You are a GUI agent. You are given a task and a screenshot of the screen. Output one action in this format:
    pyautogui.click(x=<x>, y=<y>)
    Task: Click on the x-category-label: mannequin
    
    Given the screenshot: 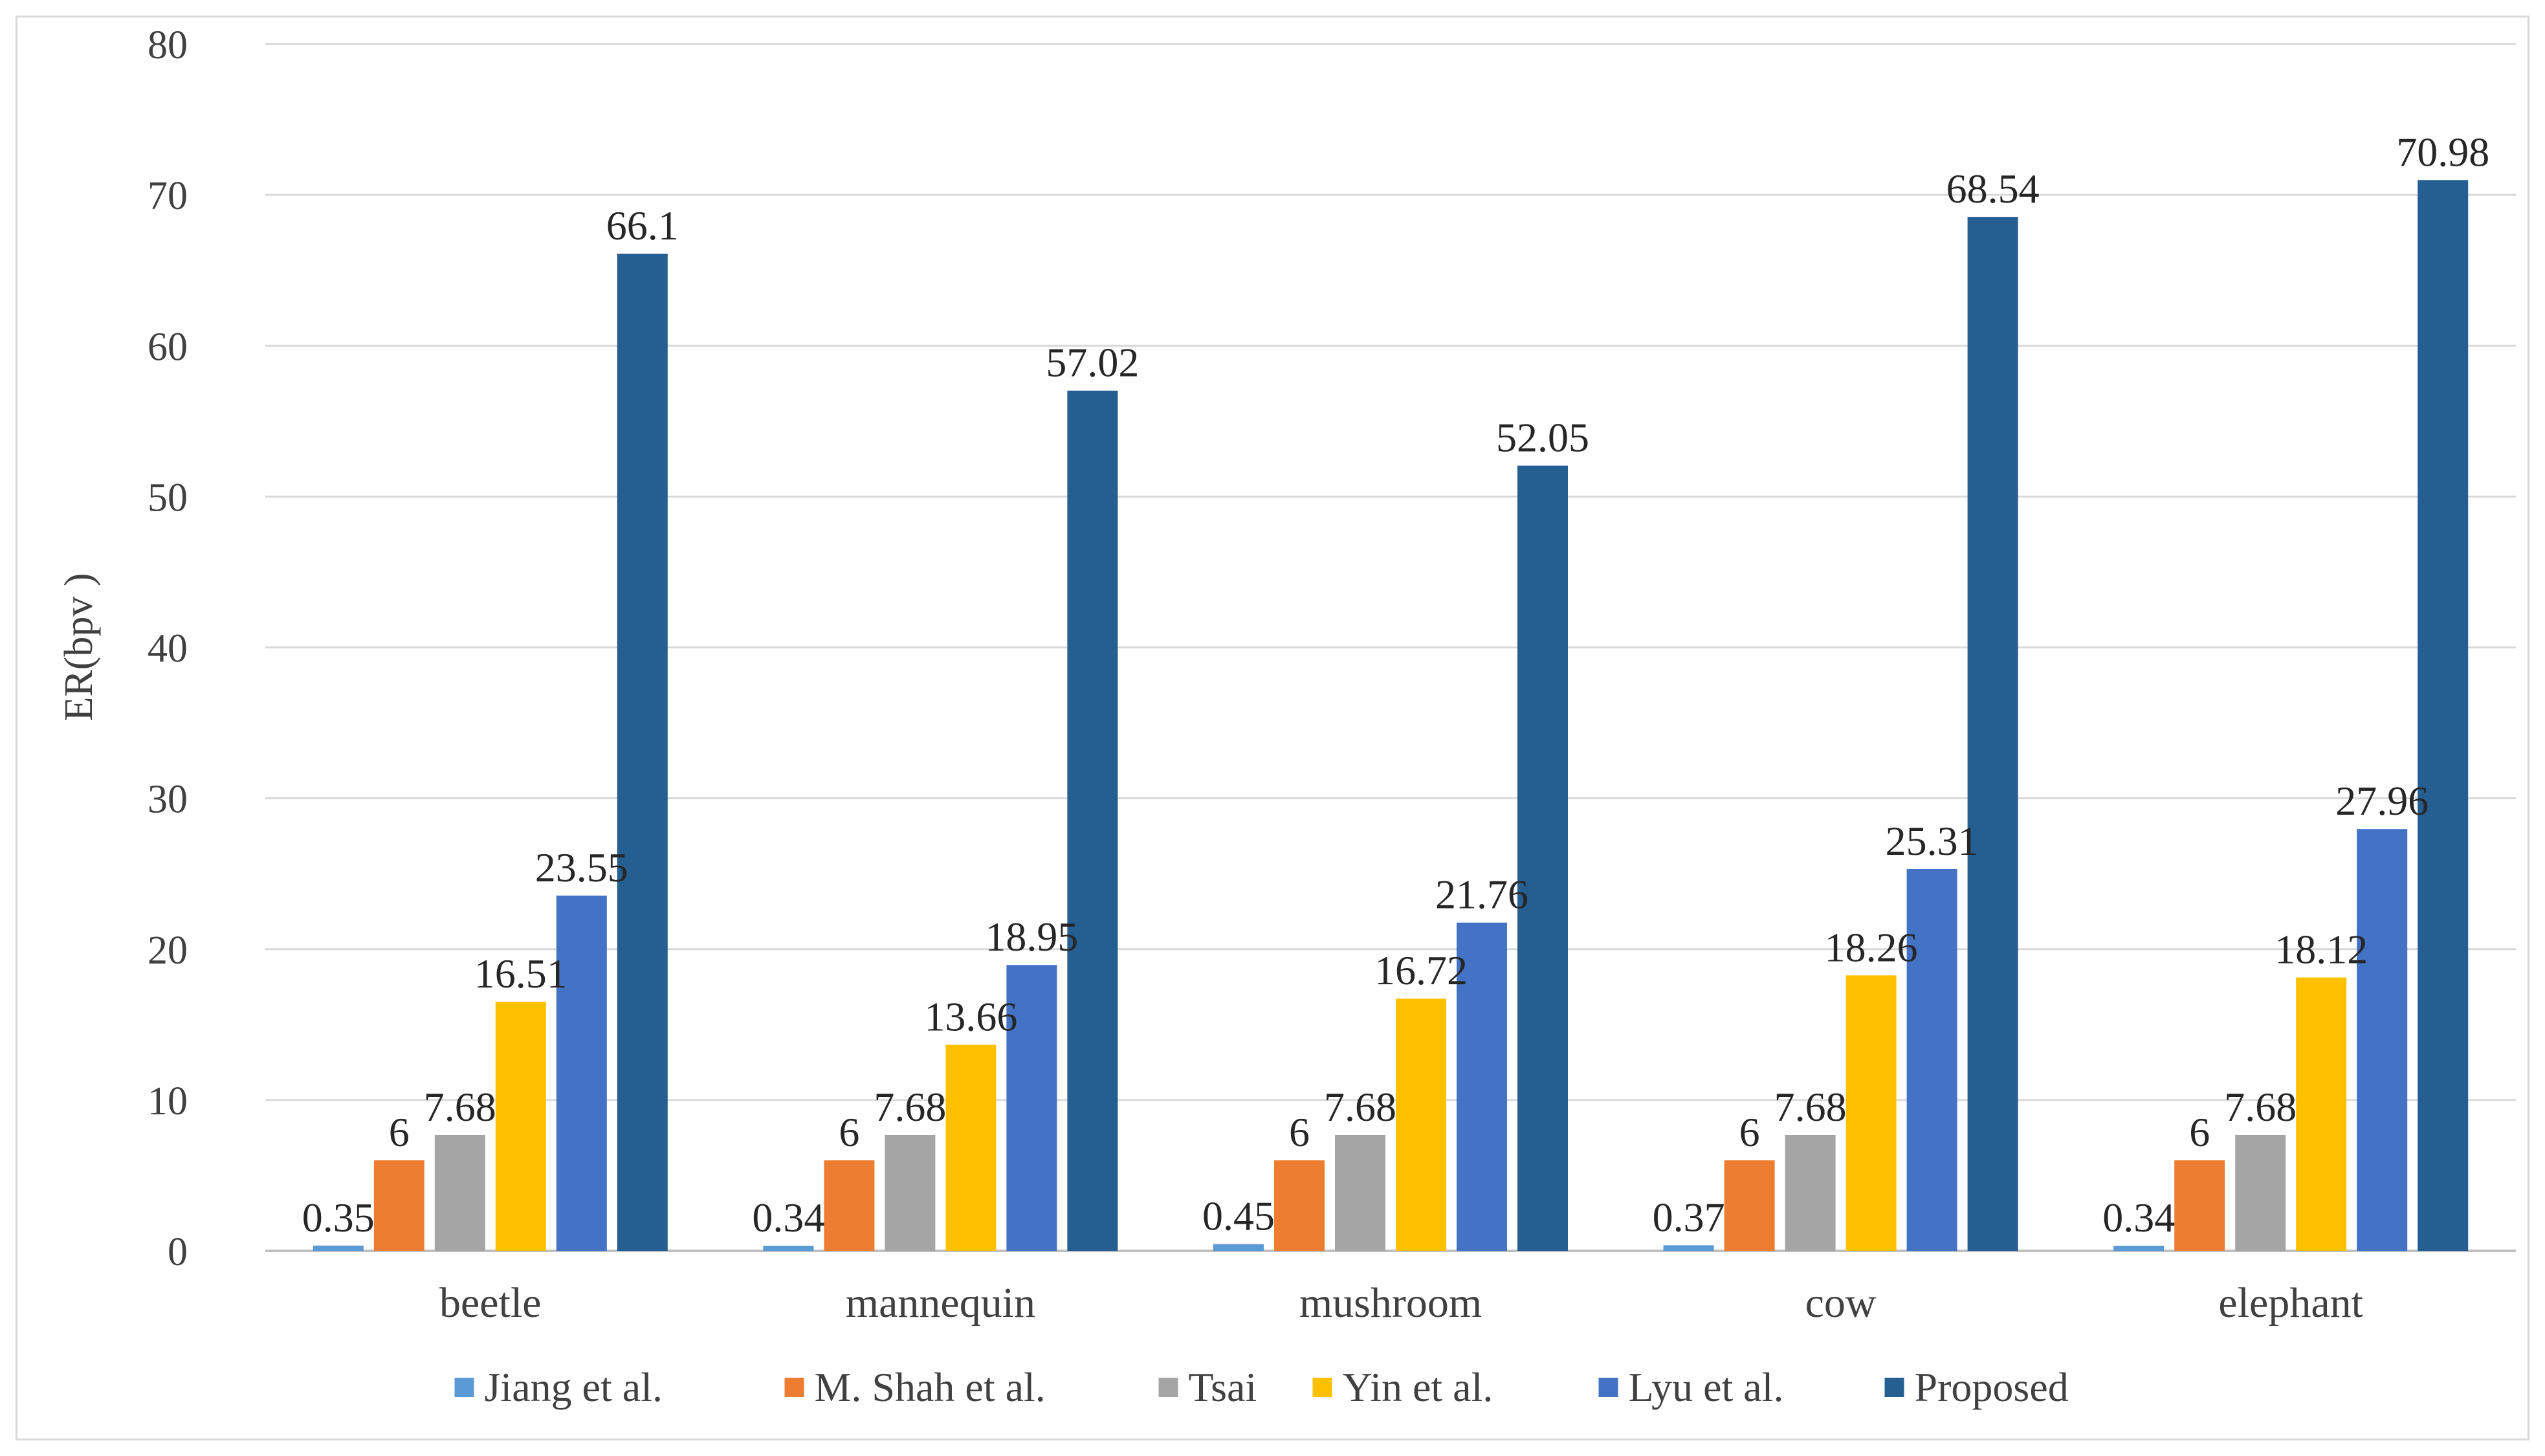 What is the action you would take?
    pyautogui.click(x=940, y=1303)
    